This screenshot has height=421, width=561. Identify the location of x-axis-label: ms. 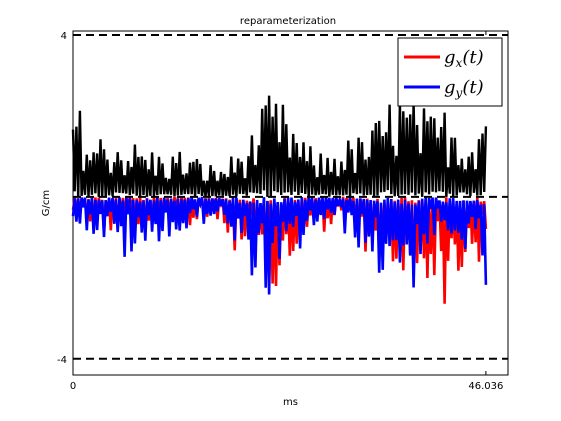
(290, 402).